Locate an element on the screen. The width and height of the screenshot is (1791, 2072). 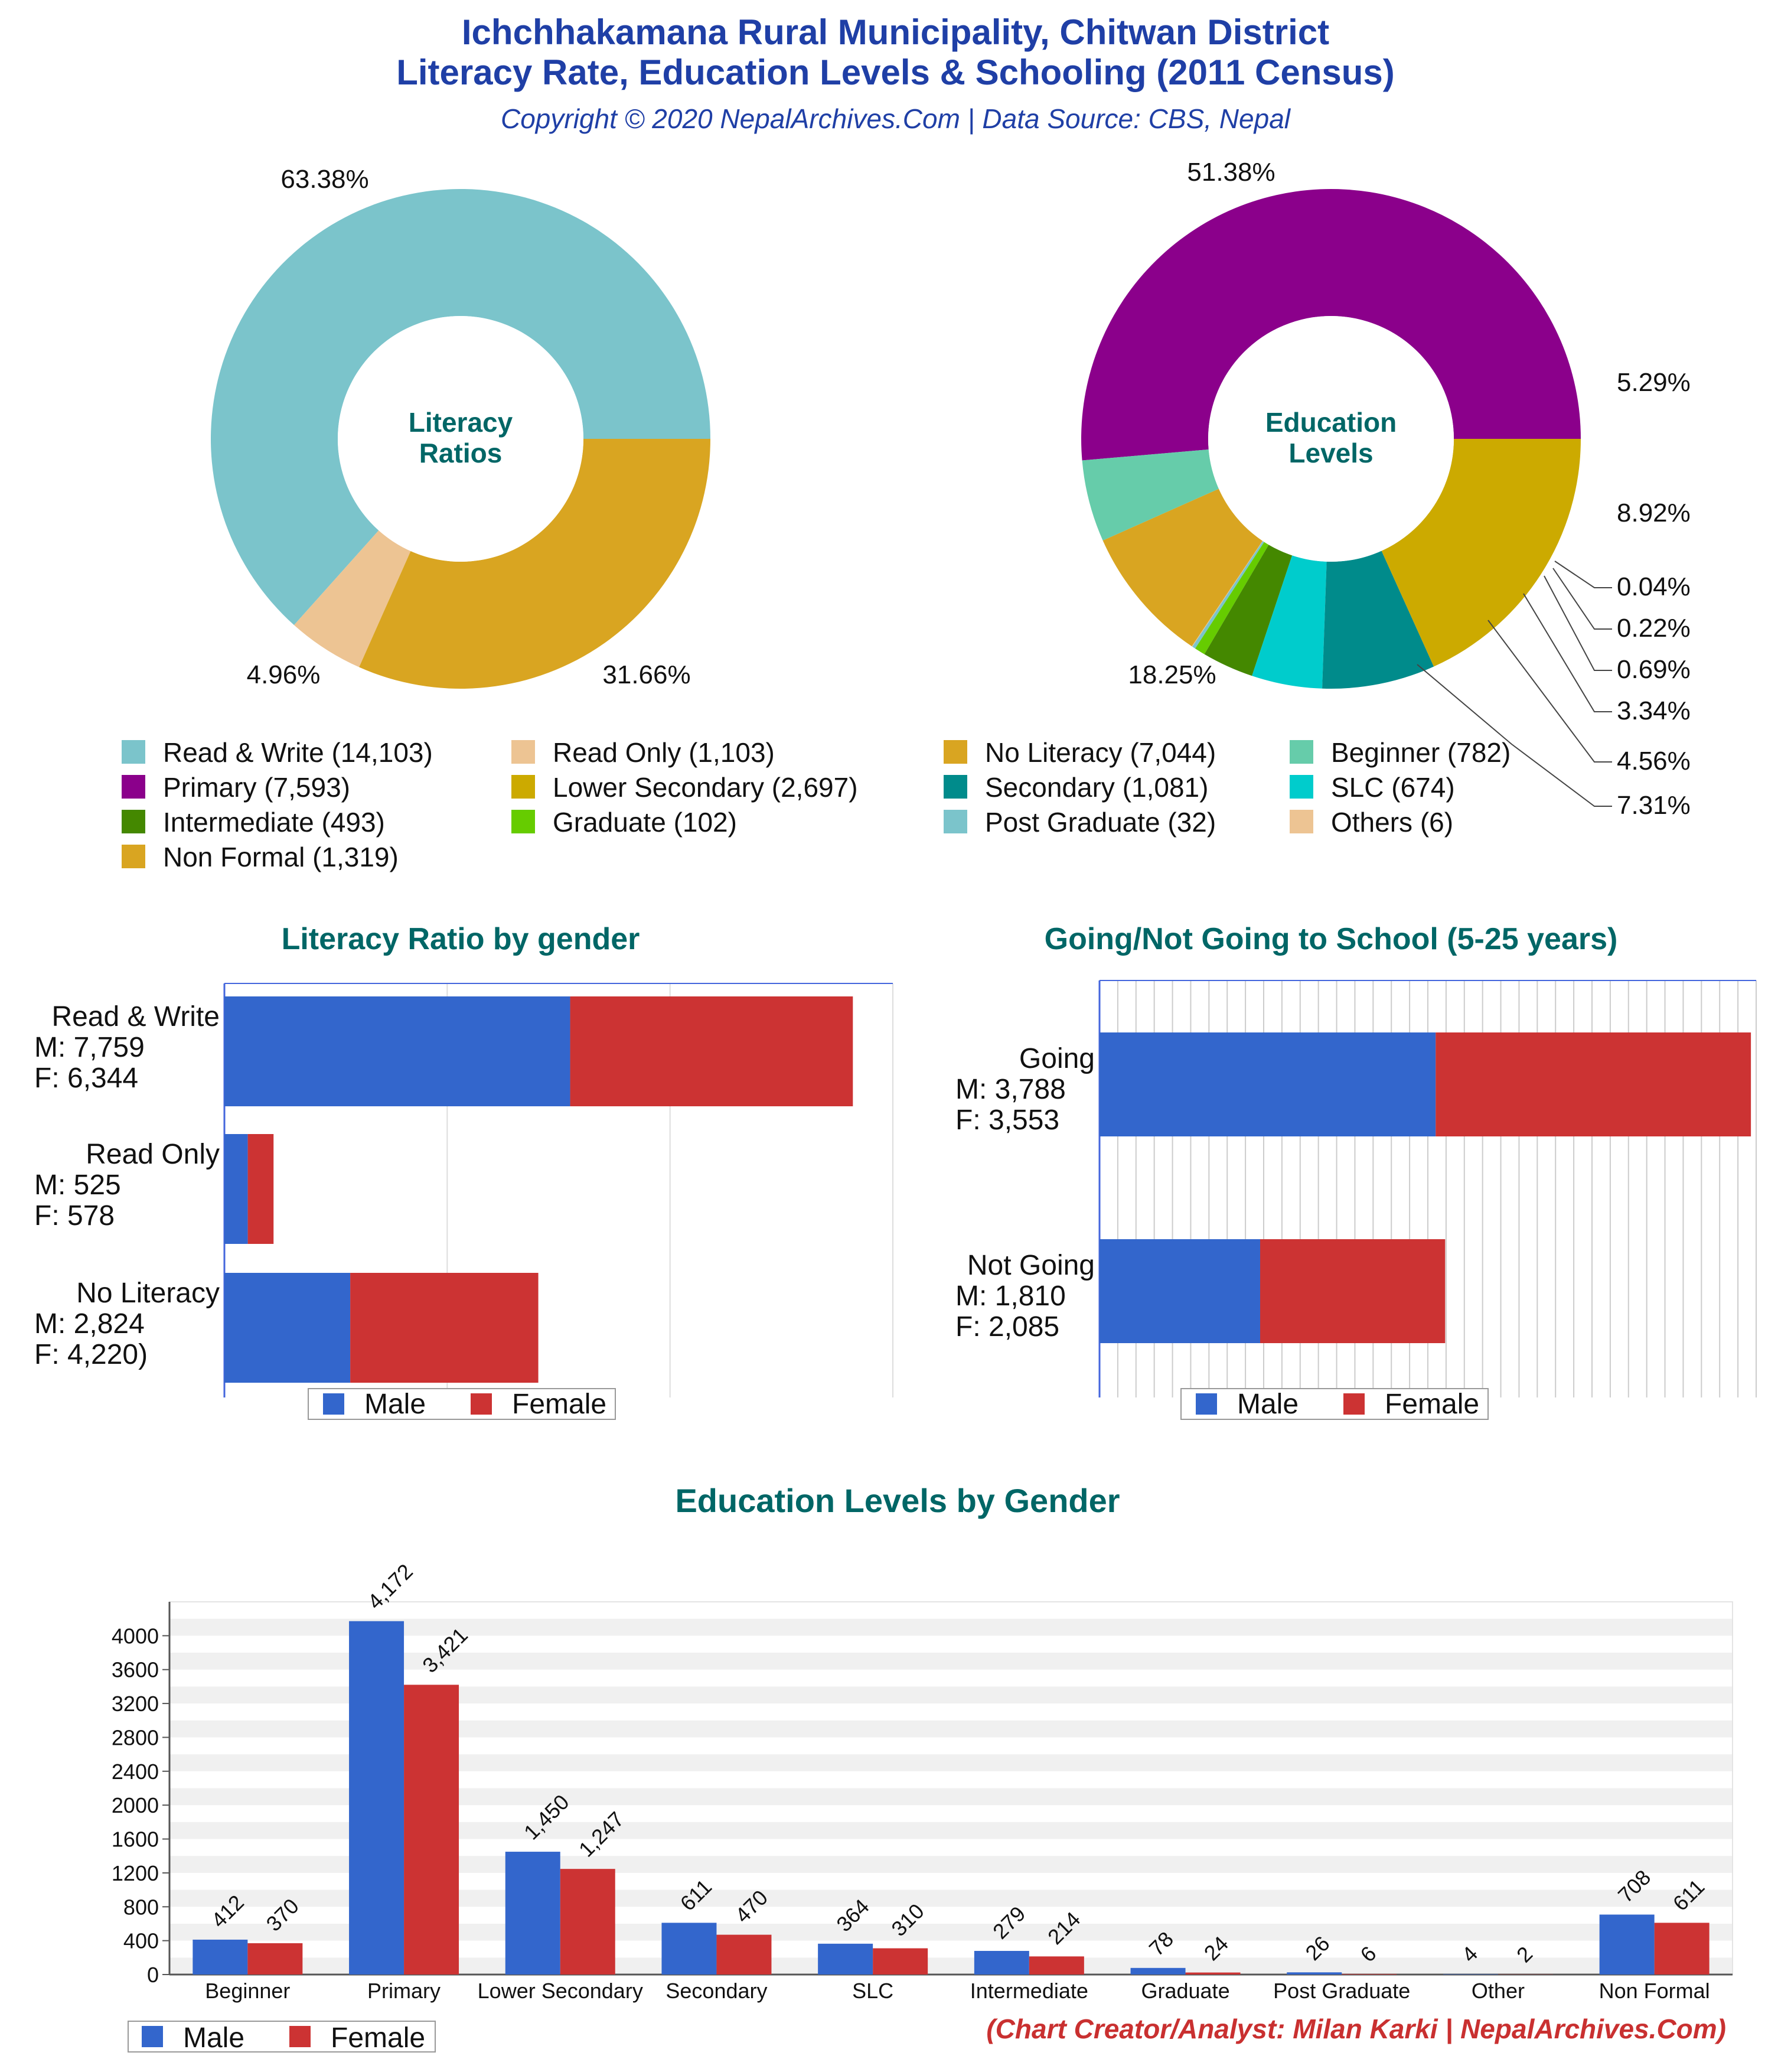
legend-label: Secondary (1,081) is located at coordinates (1096, 787).